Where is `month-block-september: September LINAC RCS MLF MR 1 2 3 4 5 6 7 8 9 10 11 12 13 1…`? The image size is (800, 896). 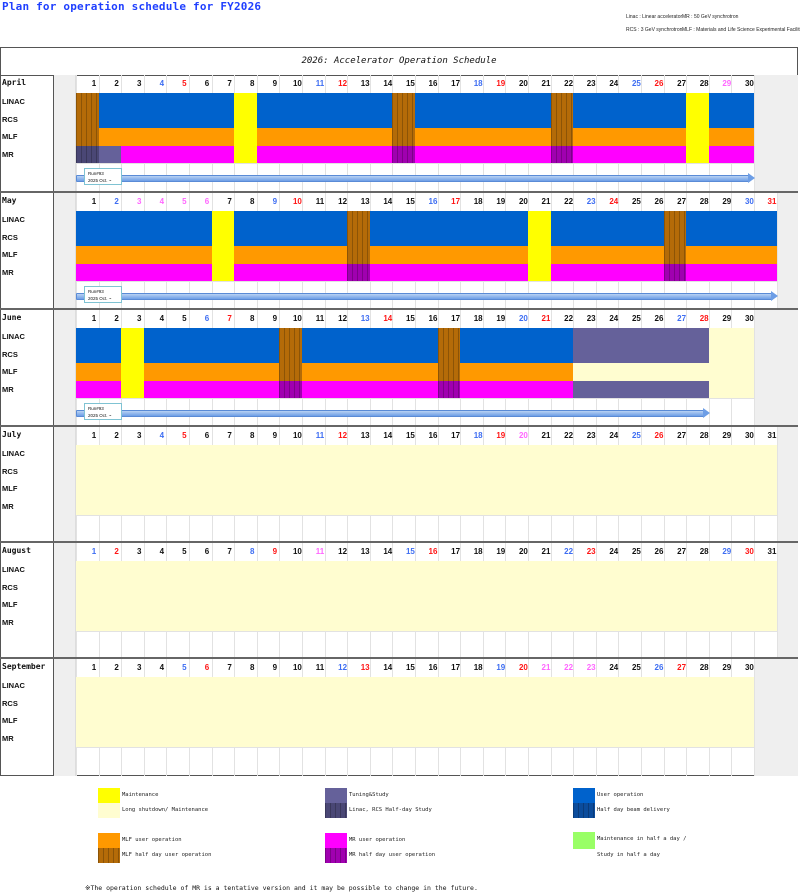
month-block-september: September LINAC RCS MLF MR 1 2 3 4 5 6 7 8 9 10 11 12 13 1… is located at coordinates (399, 717).